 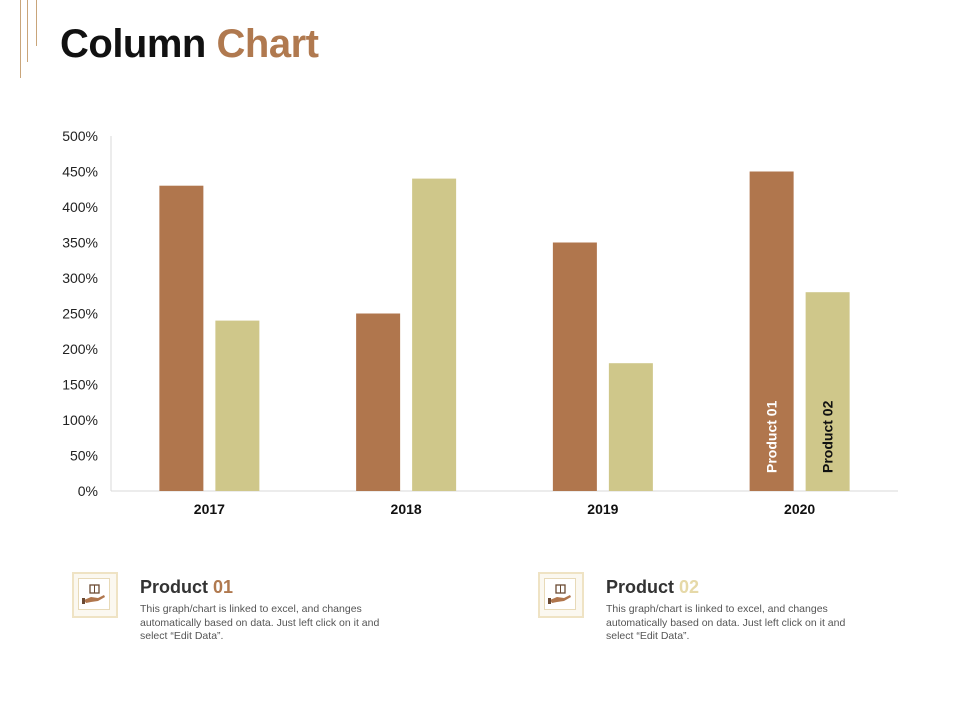 What do you see at coordinates (80, 349) in the screenshot?
I see `y-tick-label: 200%` at bounding box center [80, 349].